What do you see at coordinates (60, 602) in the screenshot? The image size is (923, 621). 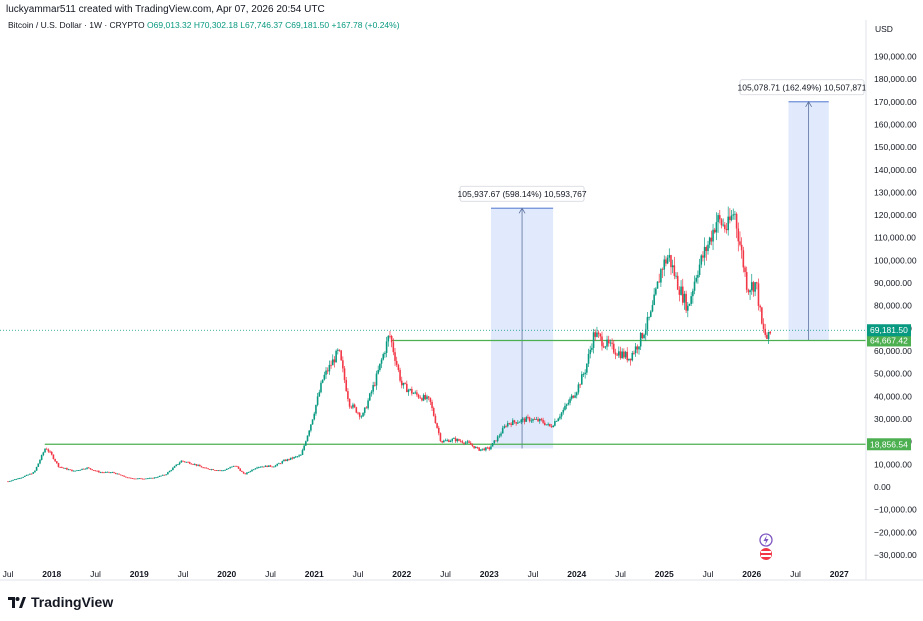 I see `tradingview-branding: TradingView` at bounding box center [60, 602].